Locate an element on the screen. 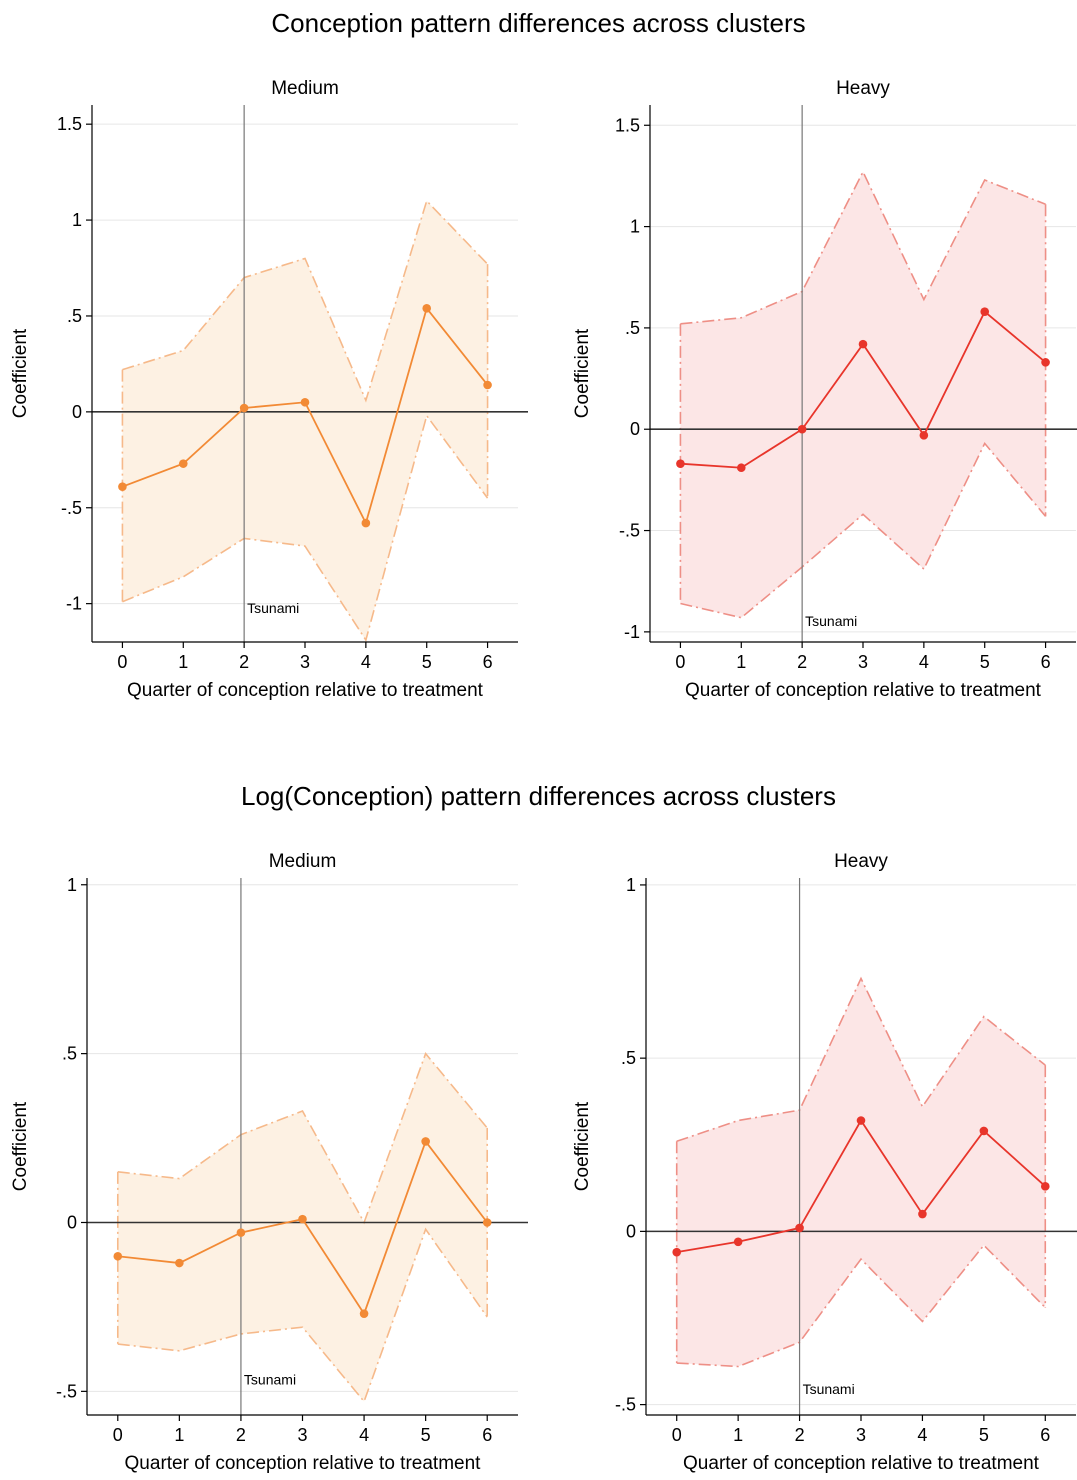 Image resolution: width=1077 pixels, height=1480 pixels. panel-title: Heavy is located at coordinates (861, 861).